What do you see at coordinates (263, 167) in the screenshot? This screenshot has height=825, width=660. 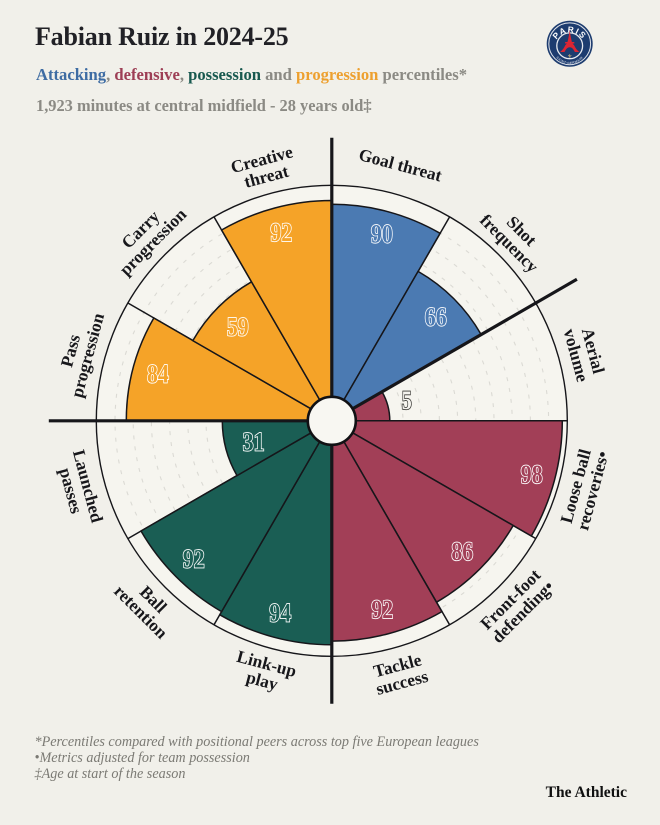 I see `svg-text: Creativethreat` at bounding box center [263, 167].